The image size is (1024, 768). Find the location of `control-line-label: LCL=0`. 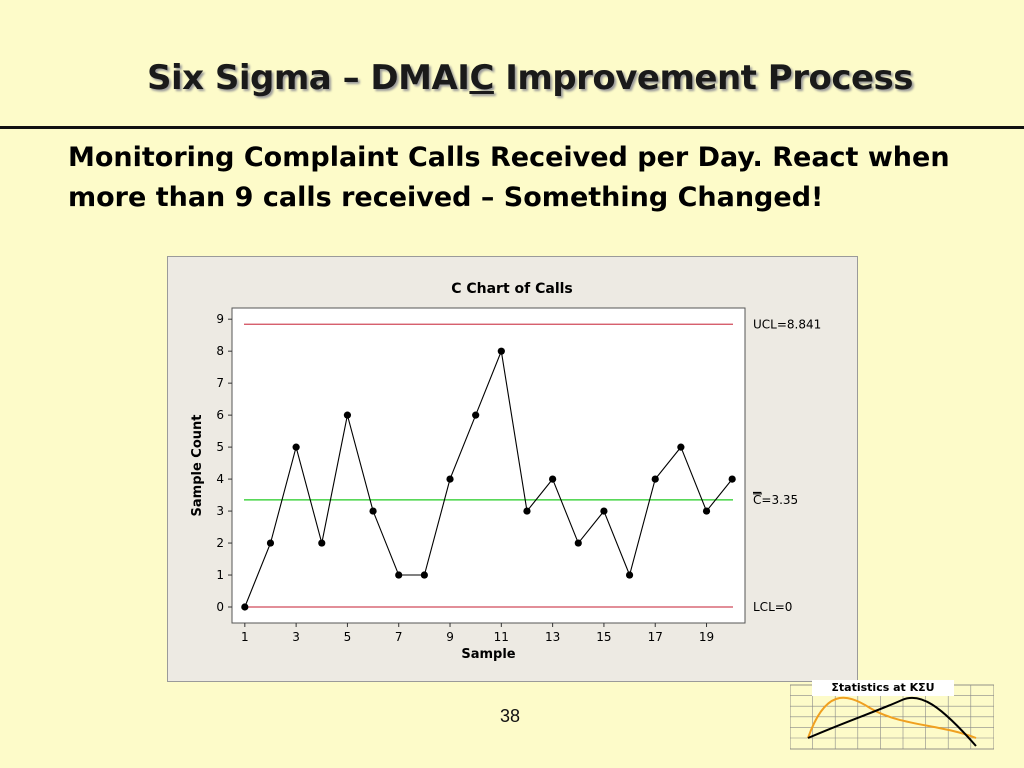

control-line-label: LCL=0 is located at coordinates (772, 607).